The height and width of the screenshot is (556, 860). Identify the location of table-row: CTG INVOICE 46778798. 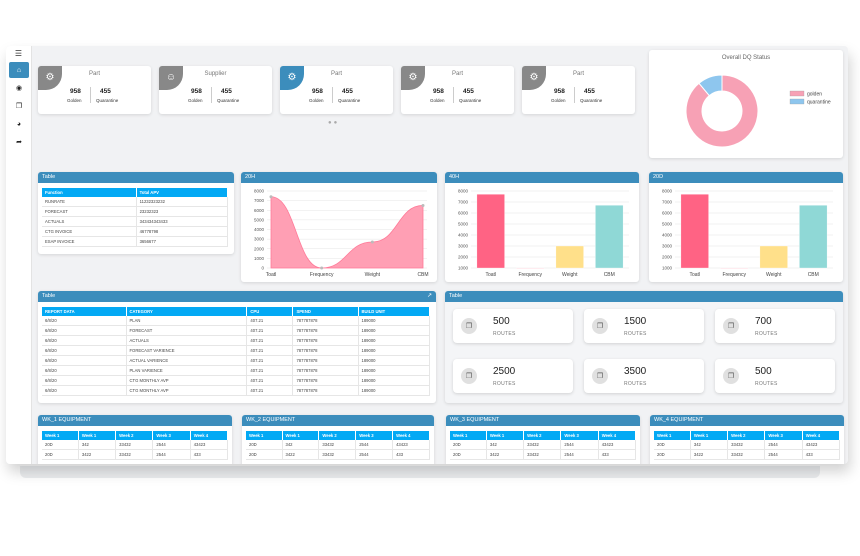
(135, 231).